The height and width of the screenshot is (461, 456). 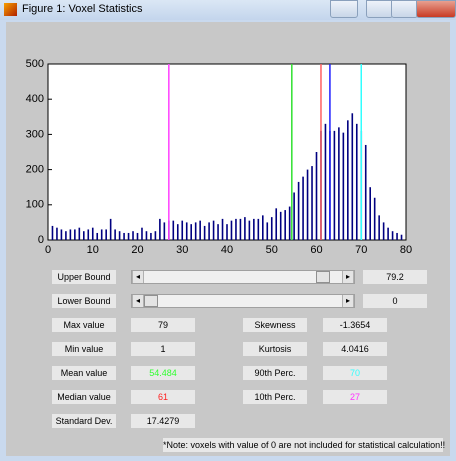 What do you see at coordinates (163, 421) in the screenshot?
I see `field-value: 17.4279` at bounding box center [163, 421].